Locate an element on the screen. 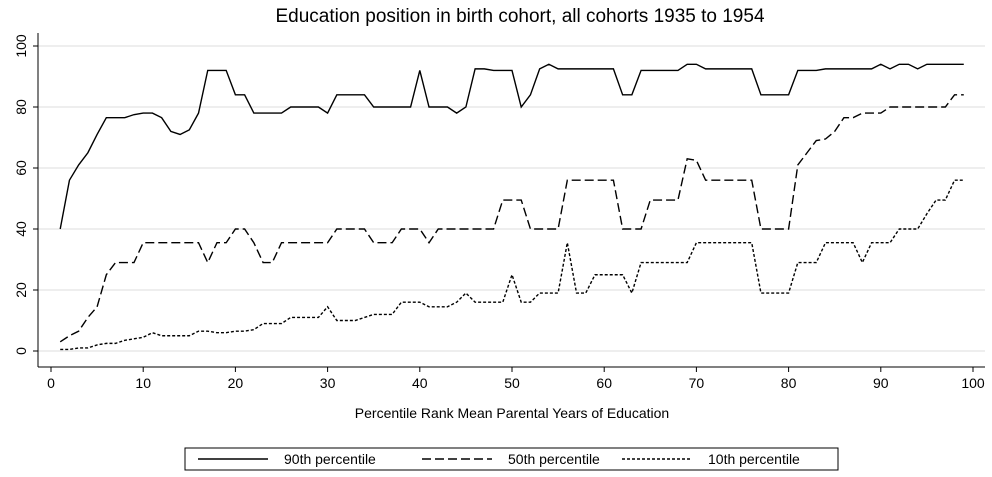 The height and width of the screenshot is (477, 992). x-tick-label: 40 is located at coordinates (420, 383).